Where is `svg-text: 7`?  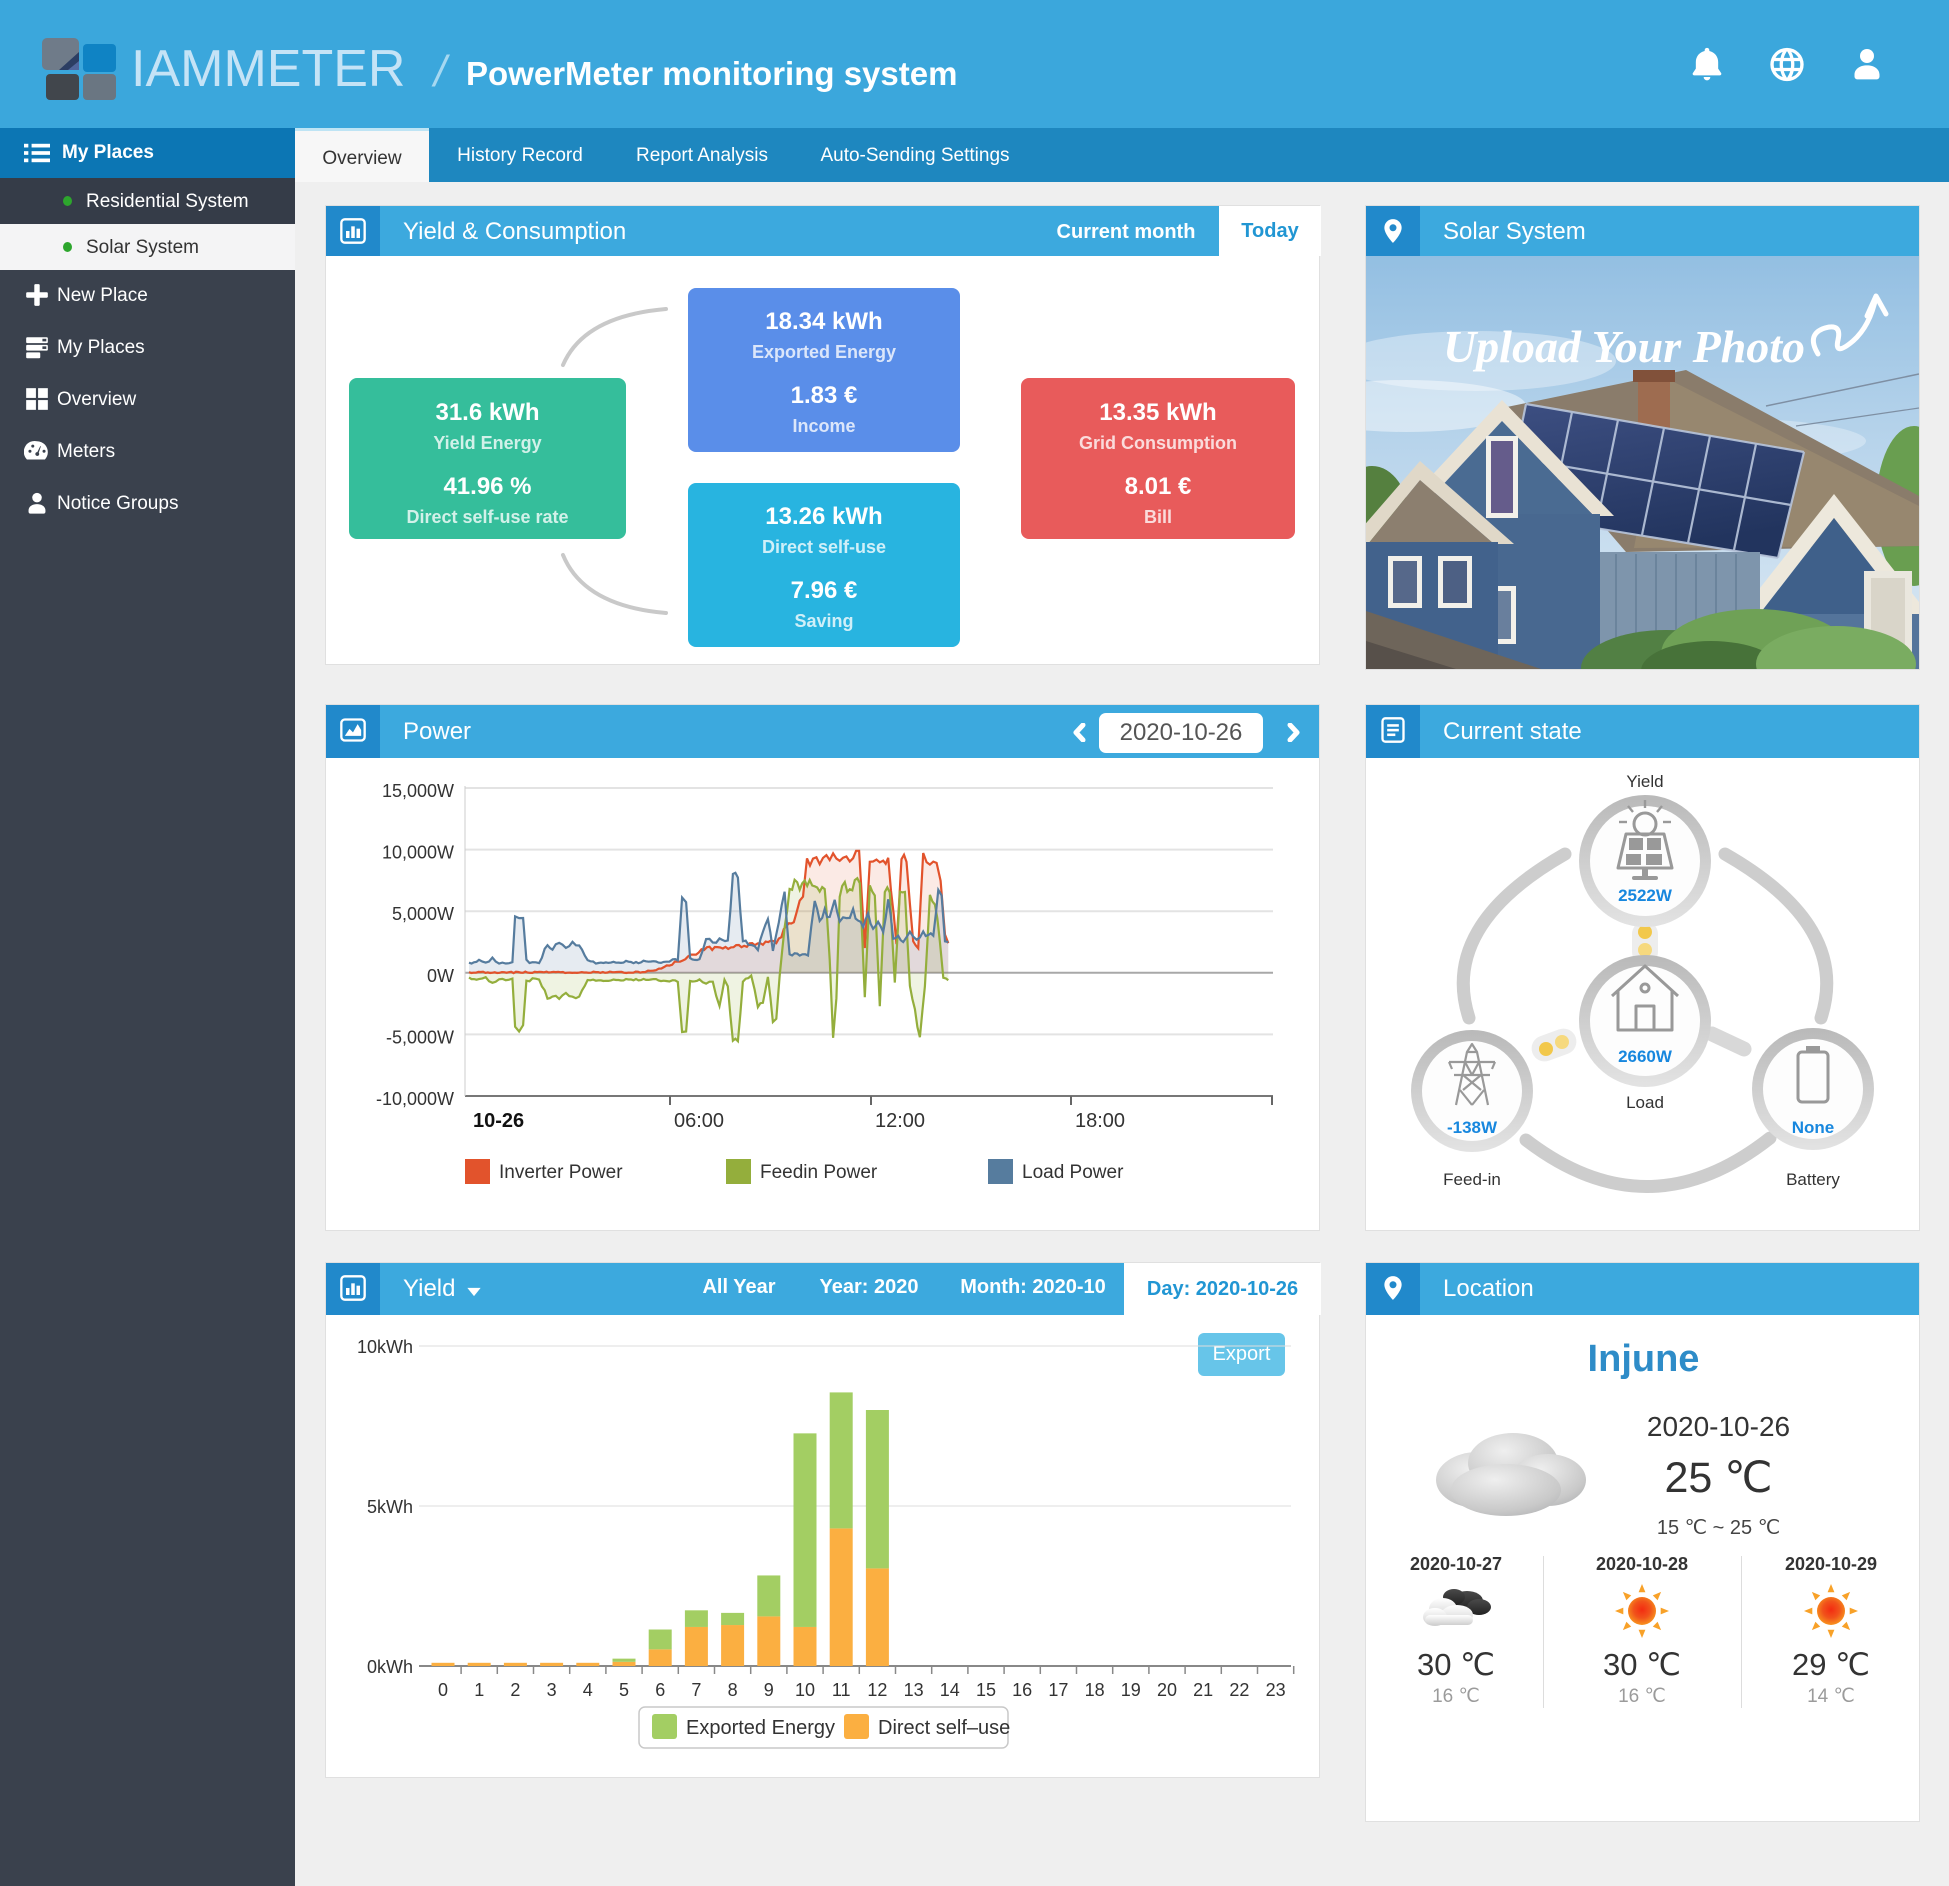
svg-text: 7 is located at coordinates (696, 1690).